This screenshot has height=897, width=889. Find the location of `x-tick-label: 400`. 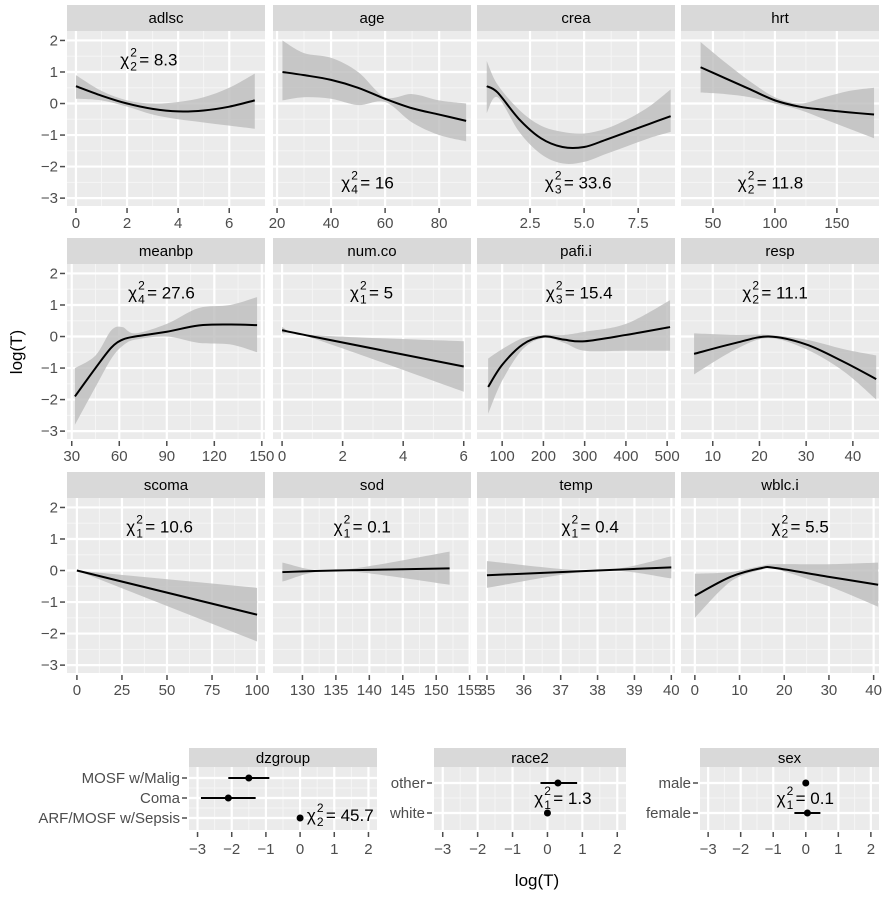

x-tick-label: 400 is located at coordinates (625, 456).